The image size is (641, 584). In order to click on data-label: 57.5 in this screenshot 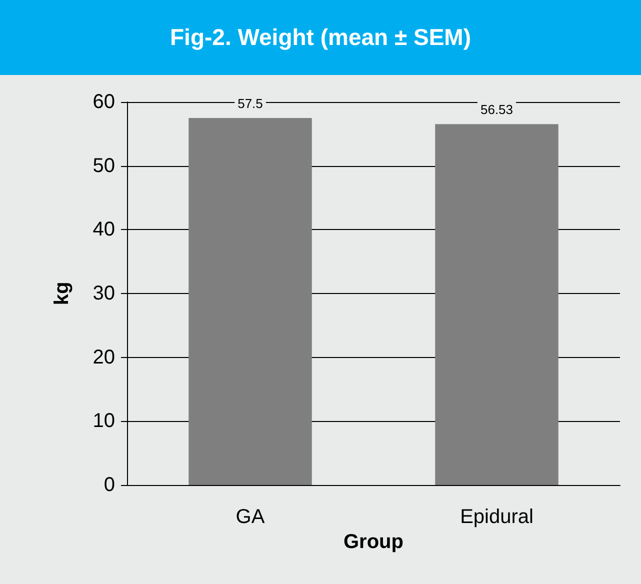, I will do `click(250, 103)`.